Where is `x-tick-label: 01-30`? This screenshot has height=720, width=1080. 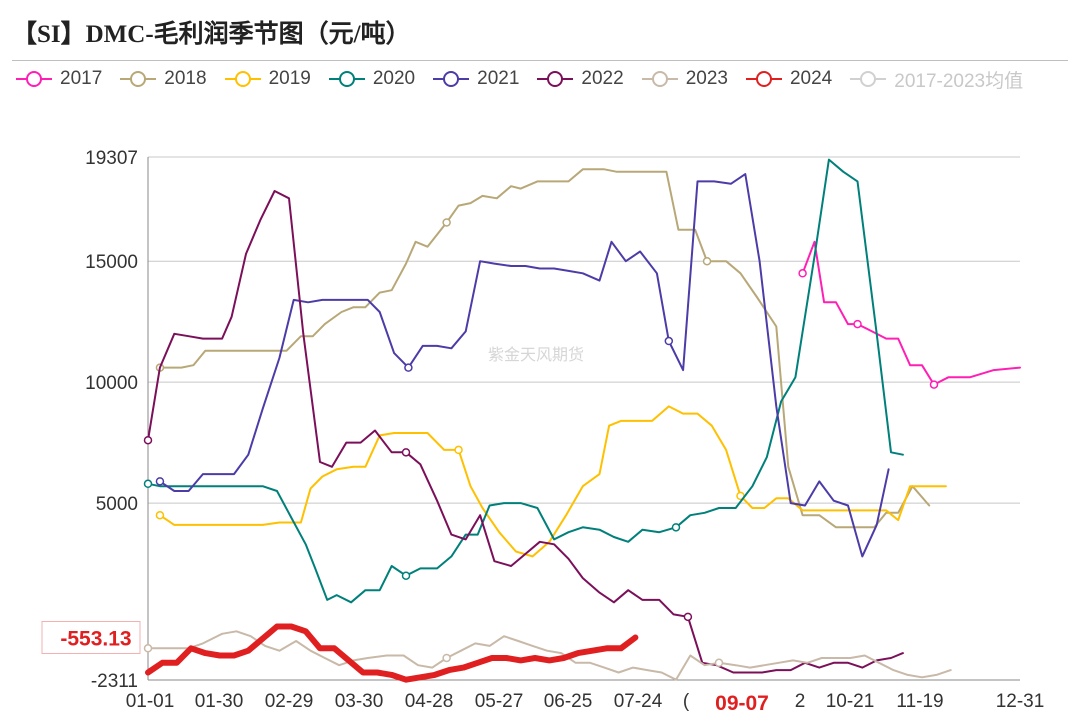 x-tick-label: 01-30 is located at coordinates (219, 701).